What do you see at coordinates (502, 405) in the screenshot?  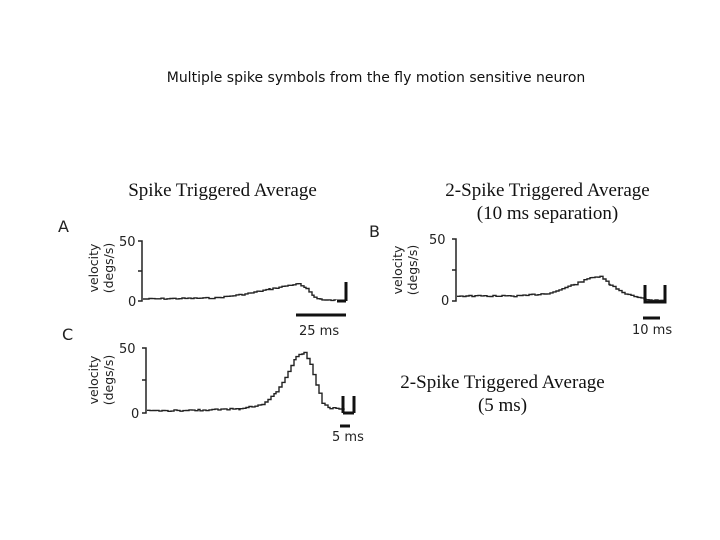 I see `label-2sta-5-line2: (5 ms)` at bounding box center [502, 405].